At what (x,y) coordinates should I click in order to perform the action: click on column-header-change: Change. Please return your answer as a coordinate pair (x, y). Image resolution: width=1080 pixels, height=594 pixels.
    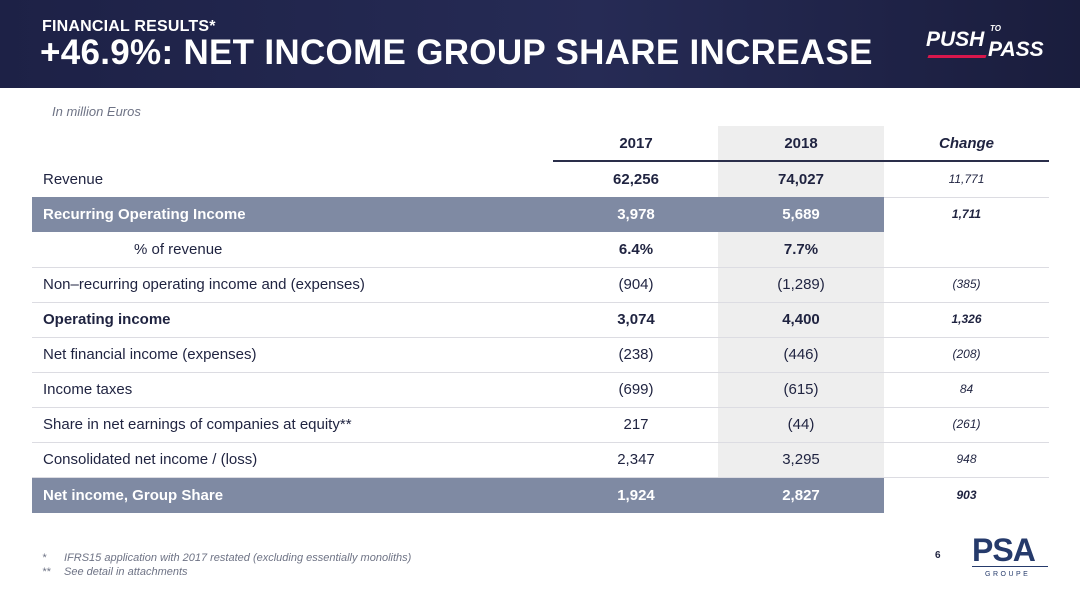
    Looking at the image, I should click on (966, 143).